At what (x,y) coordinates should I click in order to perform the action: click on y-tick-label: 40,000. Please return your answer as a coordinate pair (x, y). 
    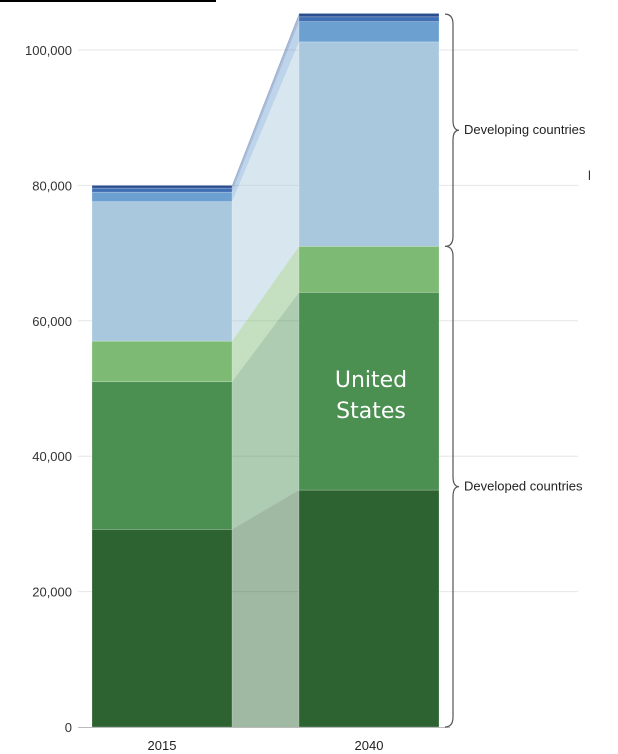
    Looking at the image, I should click on (52, 456).